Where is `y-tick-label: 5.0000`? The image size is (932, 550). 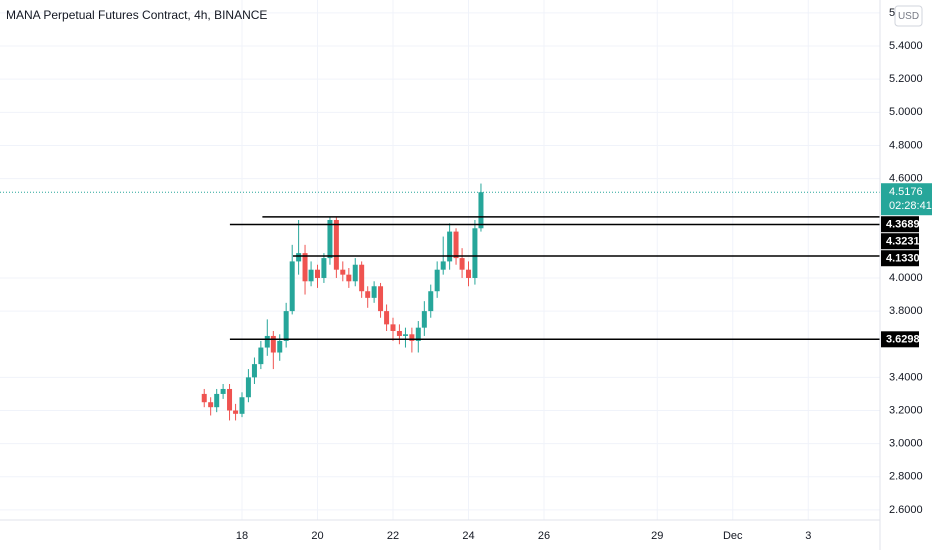
y-tick-label: 5.0000 is located at coordinates (906, 112).